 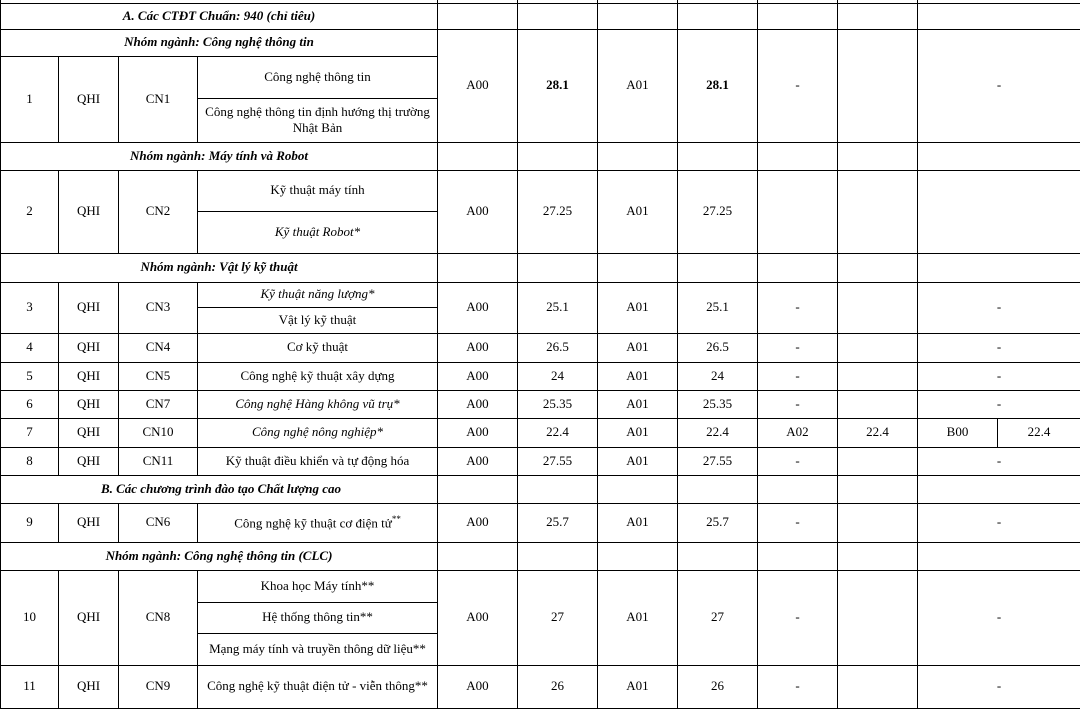 I want to click on program-cell: Công nghệ Hàng không vũ trụ*, so click(x=317, y=404).